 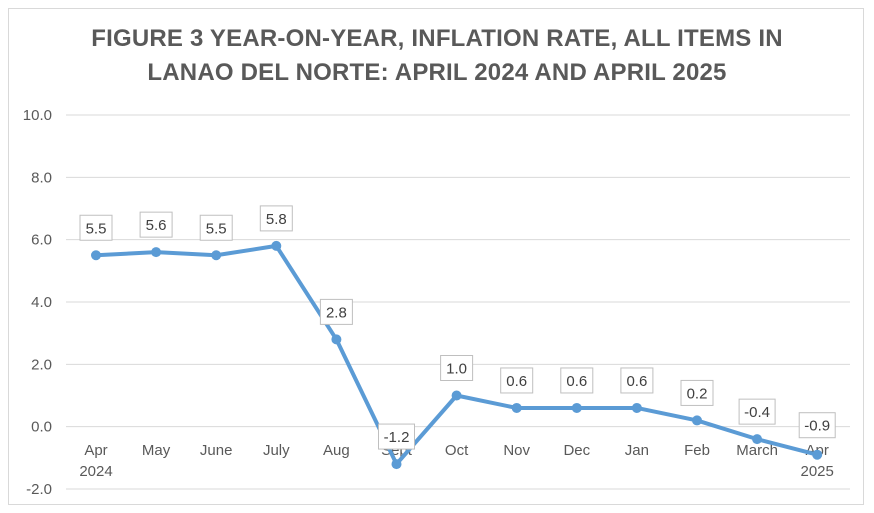 I want to click on data-label: -0.4, so click(x=757, y=411).